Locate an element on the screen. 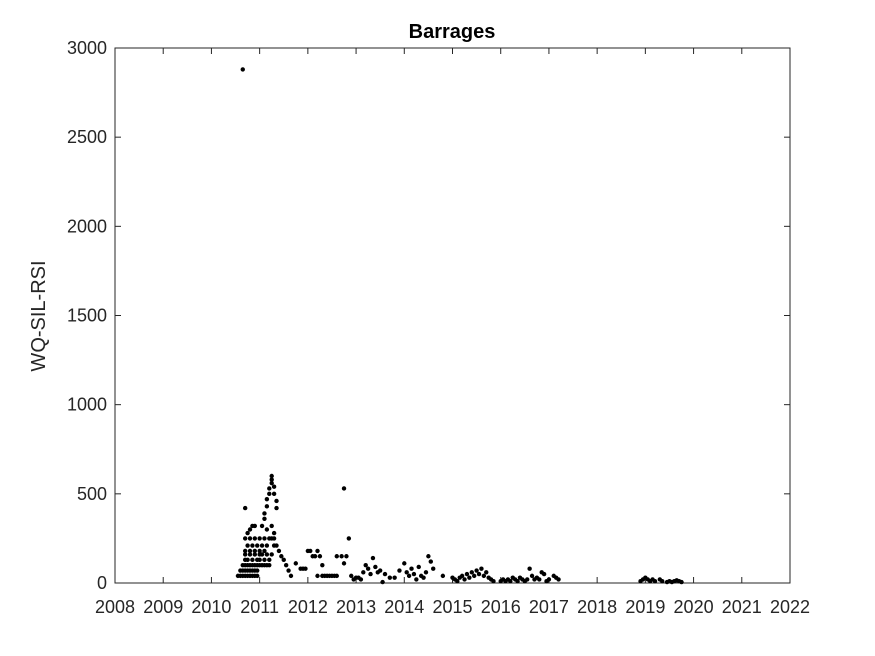 The height and width of the screenshot is (656, 875). x-tick-label: 2008 is located at coordinates (115, 607).